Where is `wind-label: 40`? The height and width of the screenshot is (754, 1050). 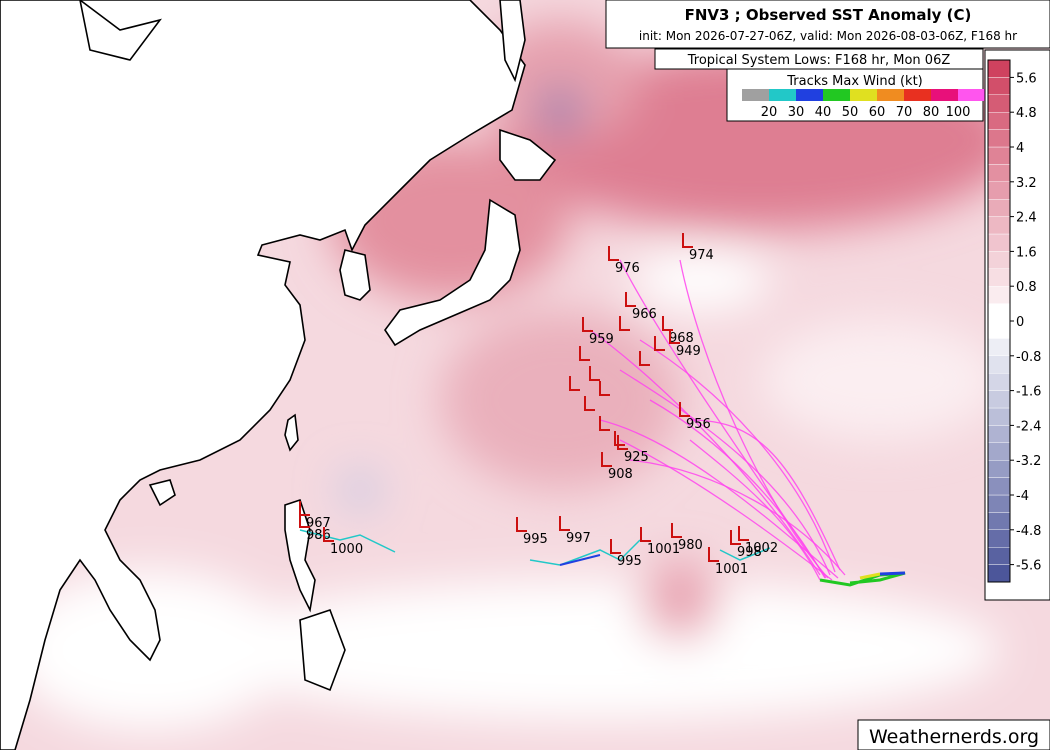
wind-label: 40 is located at coordinates (823, 112).